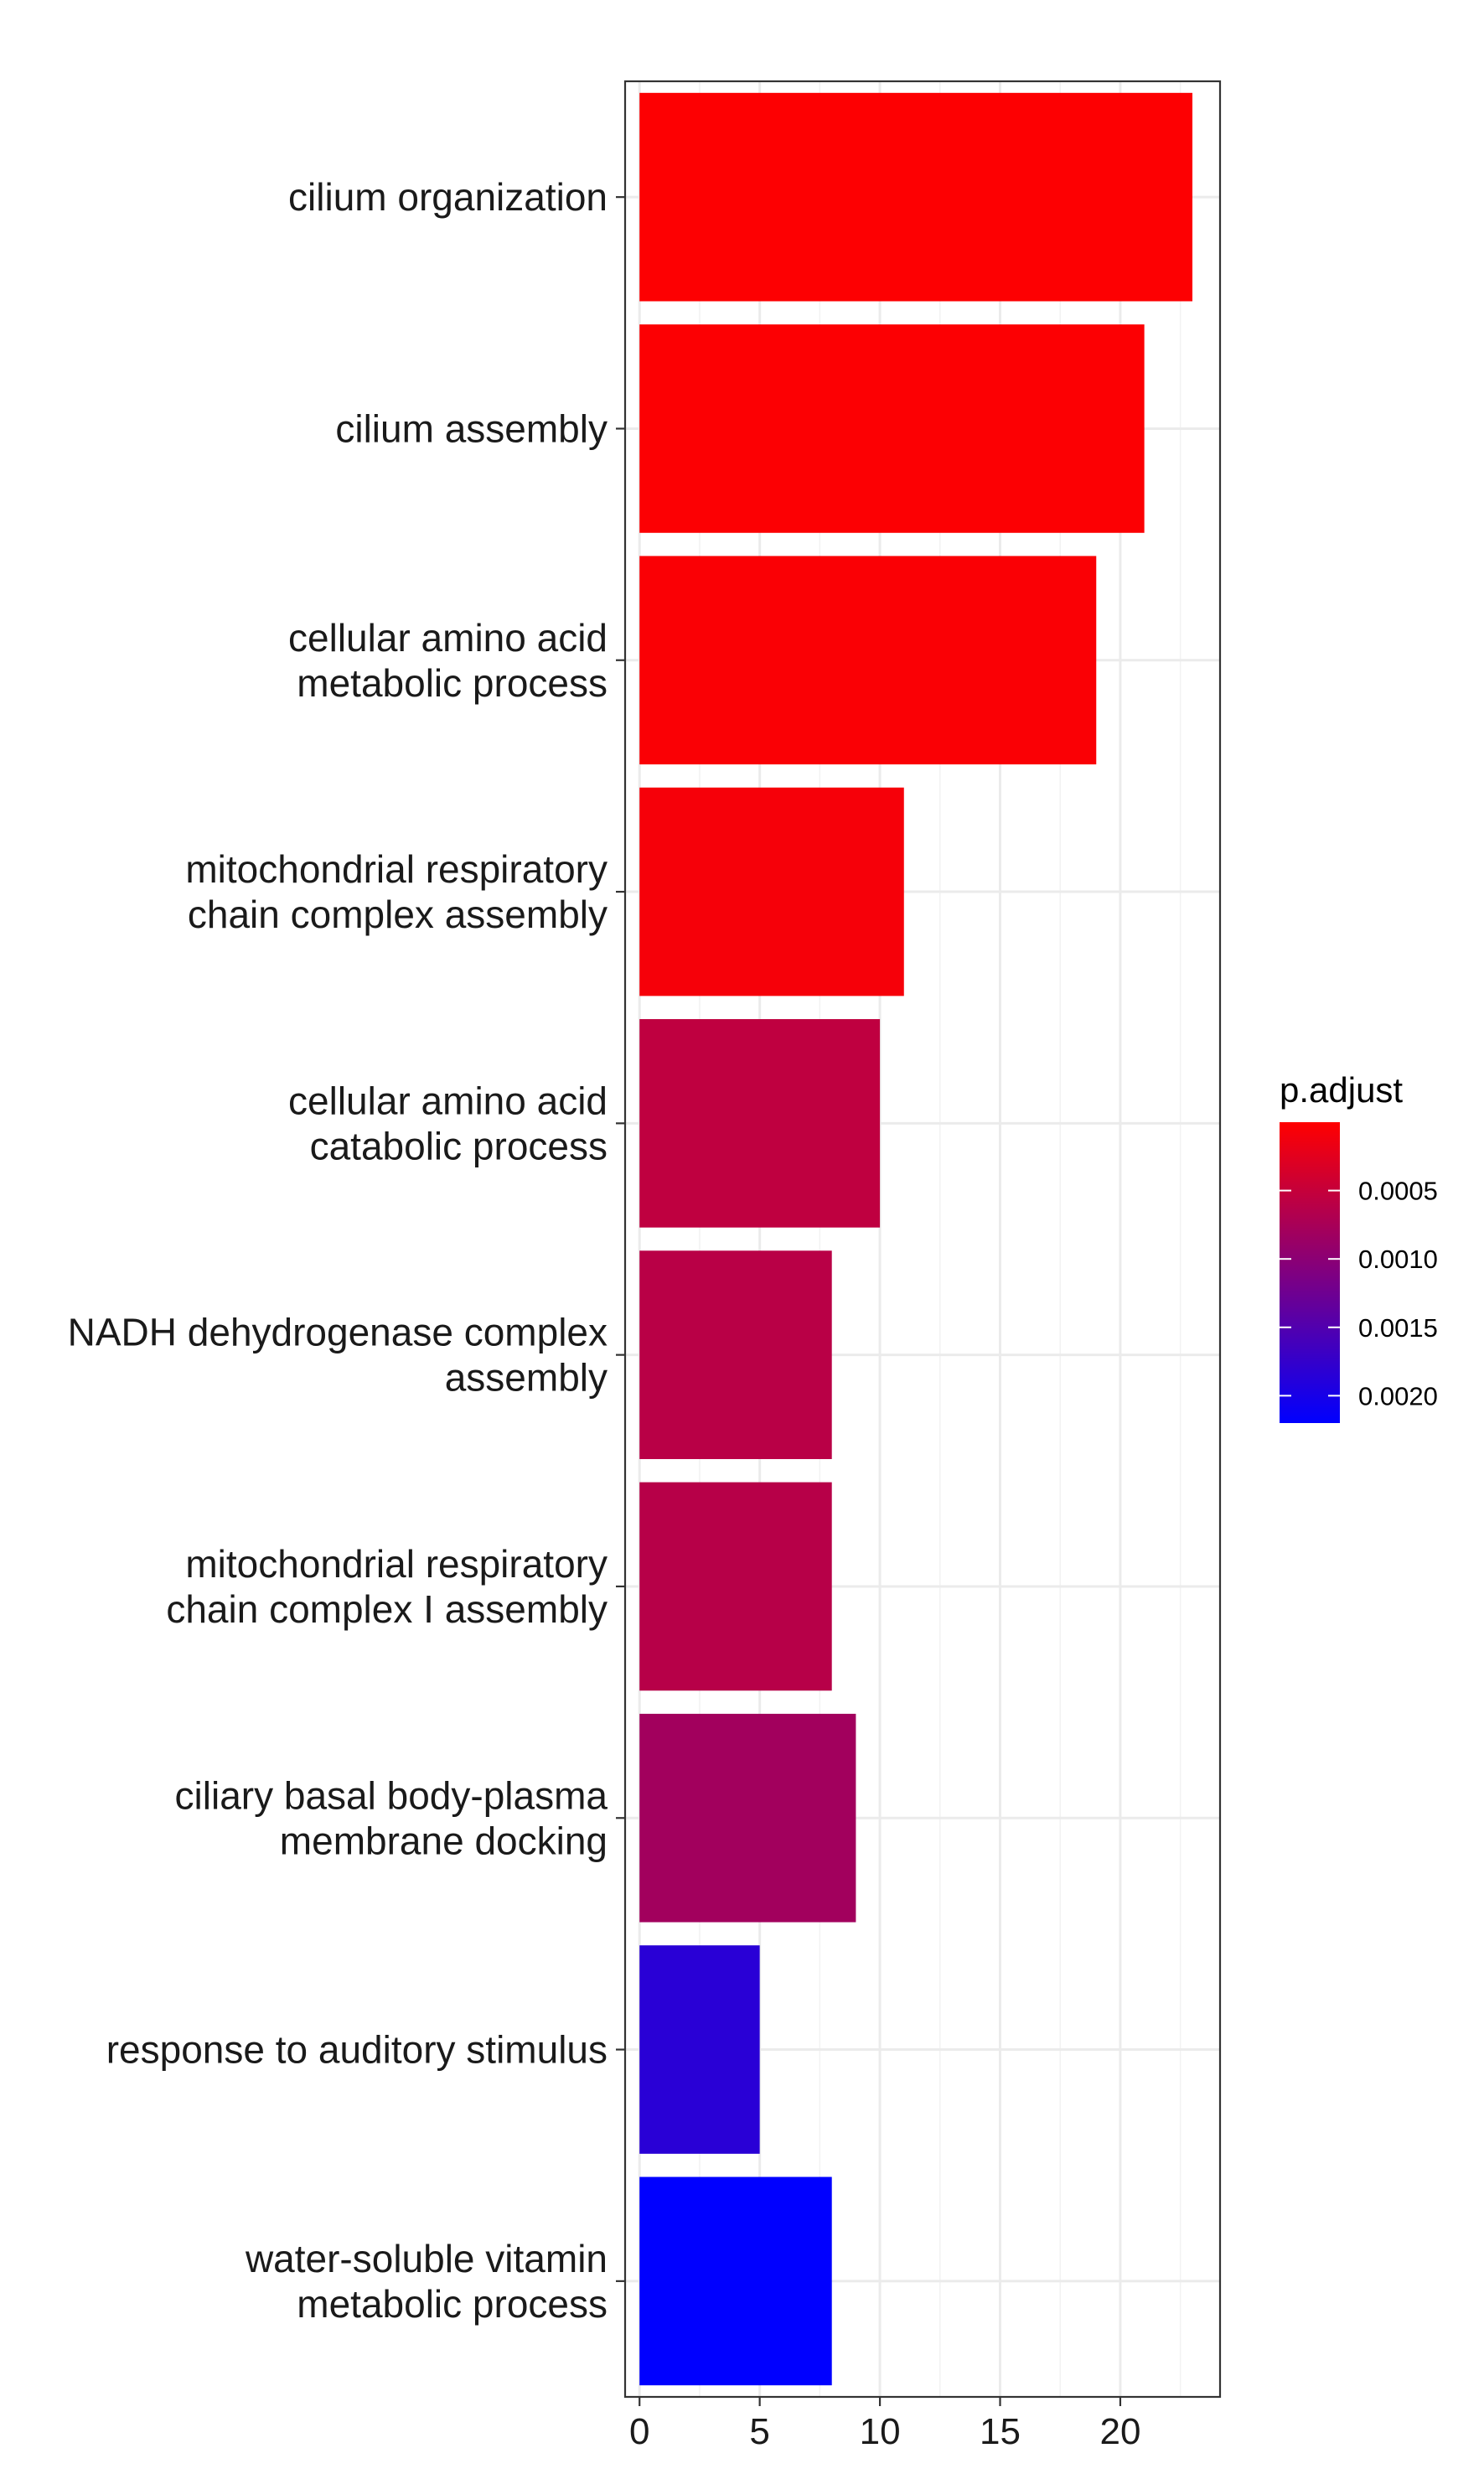  Describe the element at coordinates (1119, 2431) in the screenshot. I see `x-tick-label: 20` at that location.